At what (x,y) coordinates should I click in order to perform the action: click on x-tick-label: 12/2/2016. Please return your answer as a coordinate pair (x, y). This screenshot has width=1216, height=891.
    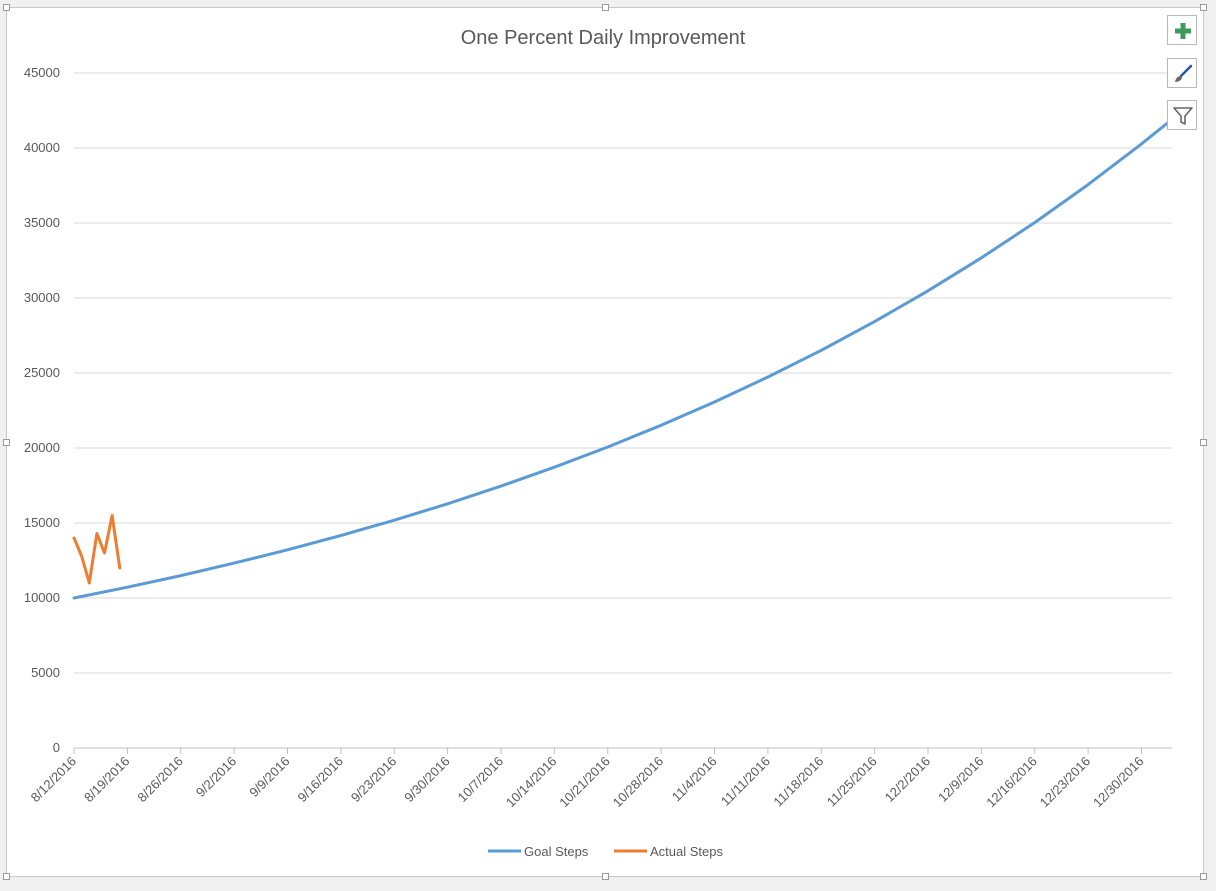
    Looking at the image, I should click on (908, 780).